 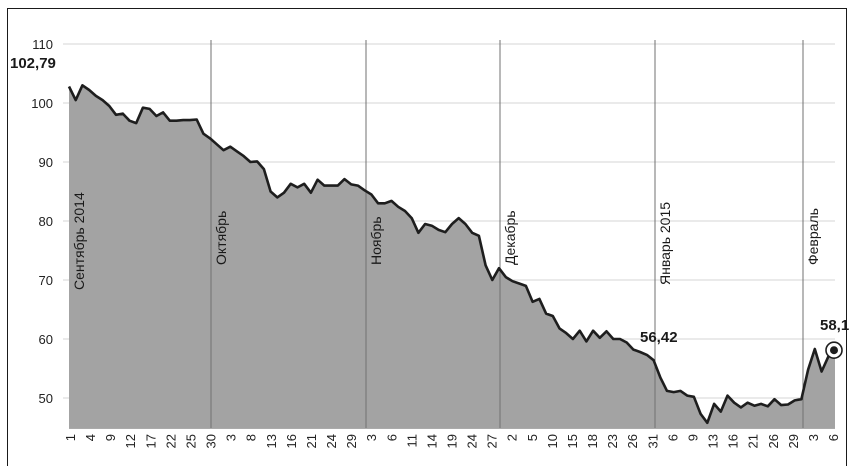 What do you see at coordinates (46, 398) in the screenshot?
I see `y-tick-label: 50` at bounding box center [46, 398].